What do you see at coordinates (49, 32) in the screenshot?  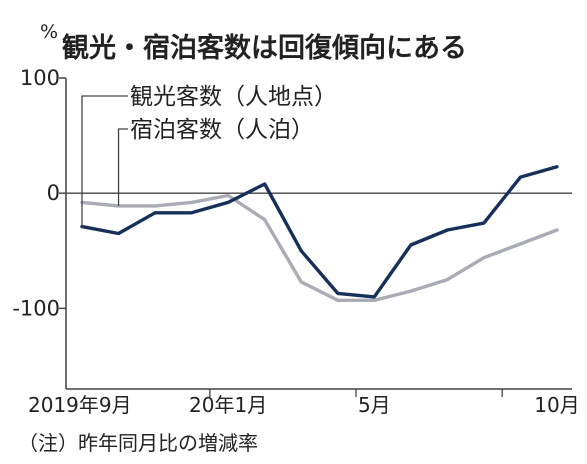 I see `y-axis-unit: %` at bounding box center [49, 32].